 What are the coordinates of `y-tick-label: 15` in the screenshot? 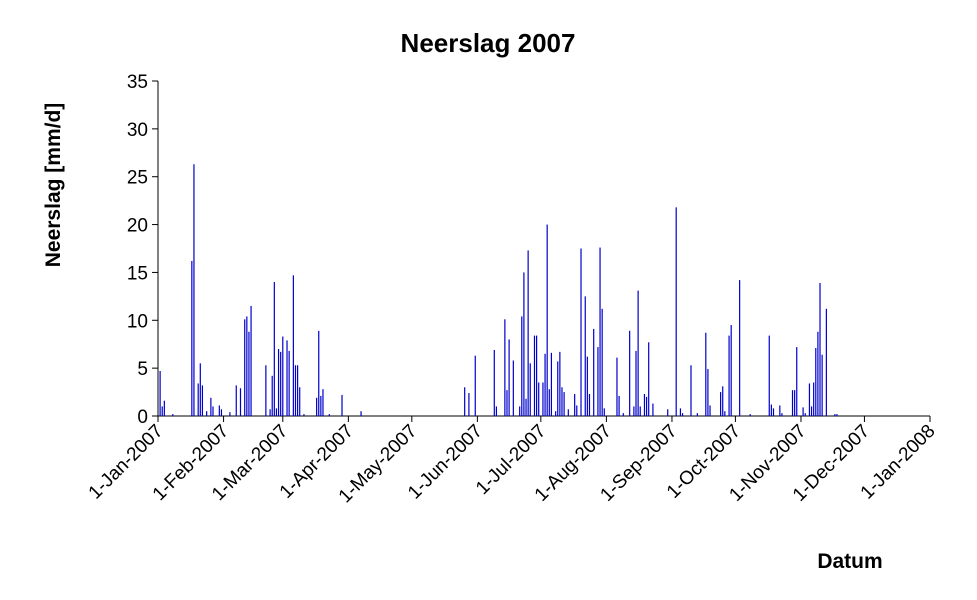 It's located at (137, 273).